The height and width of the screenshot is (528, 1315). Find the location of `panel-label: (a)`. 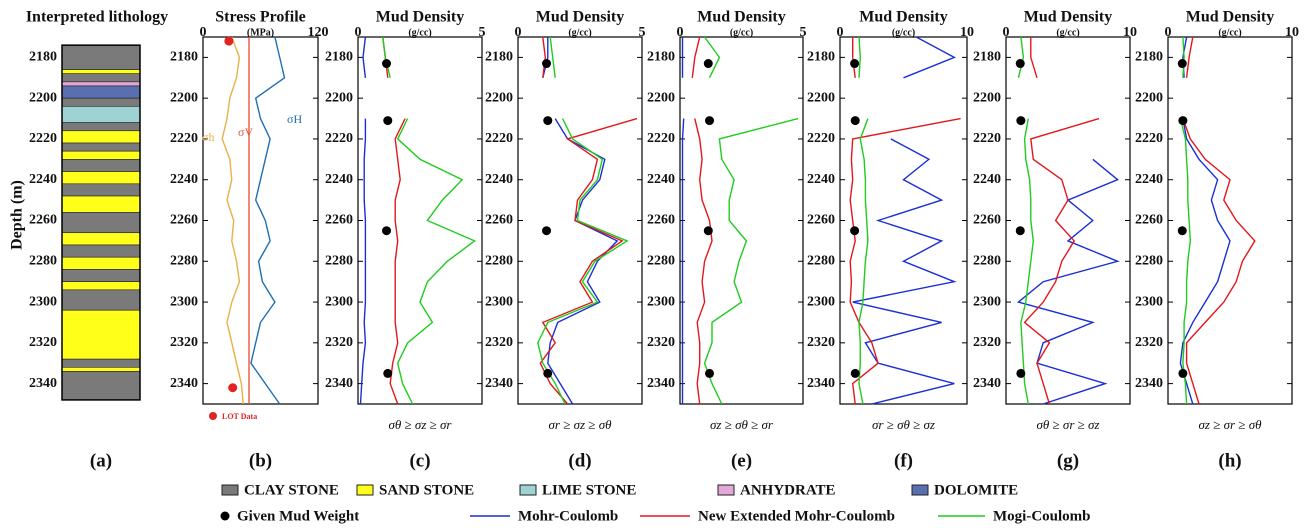

panel-label: (a) is located at coordinates (101, 460).